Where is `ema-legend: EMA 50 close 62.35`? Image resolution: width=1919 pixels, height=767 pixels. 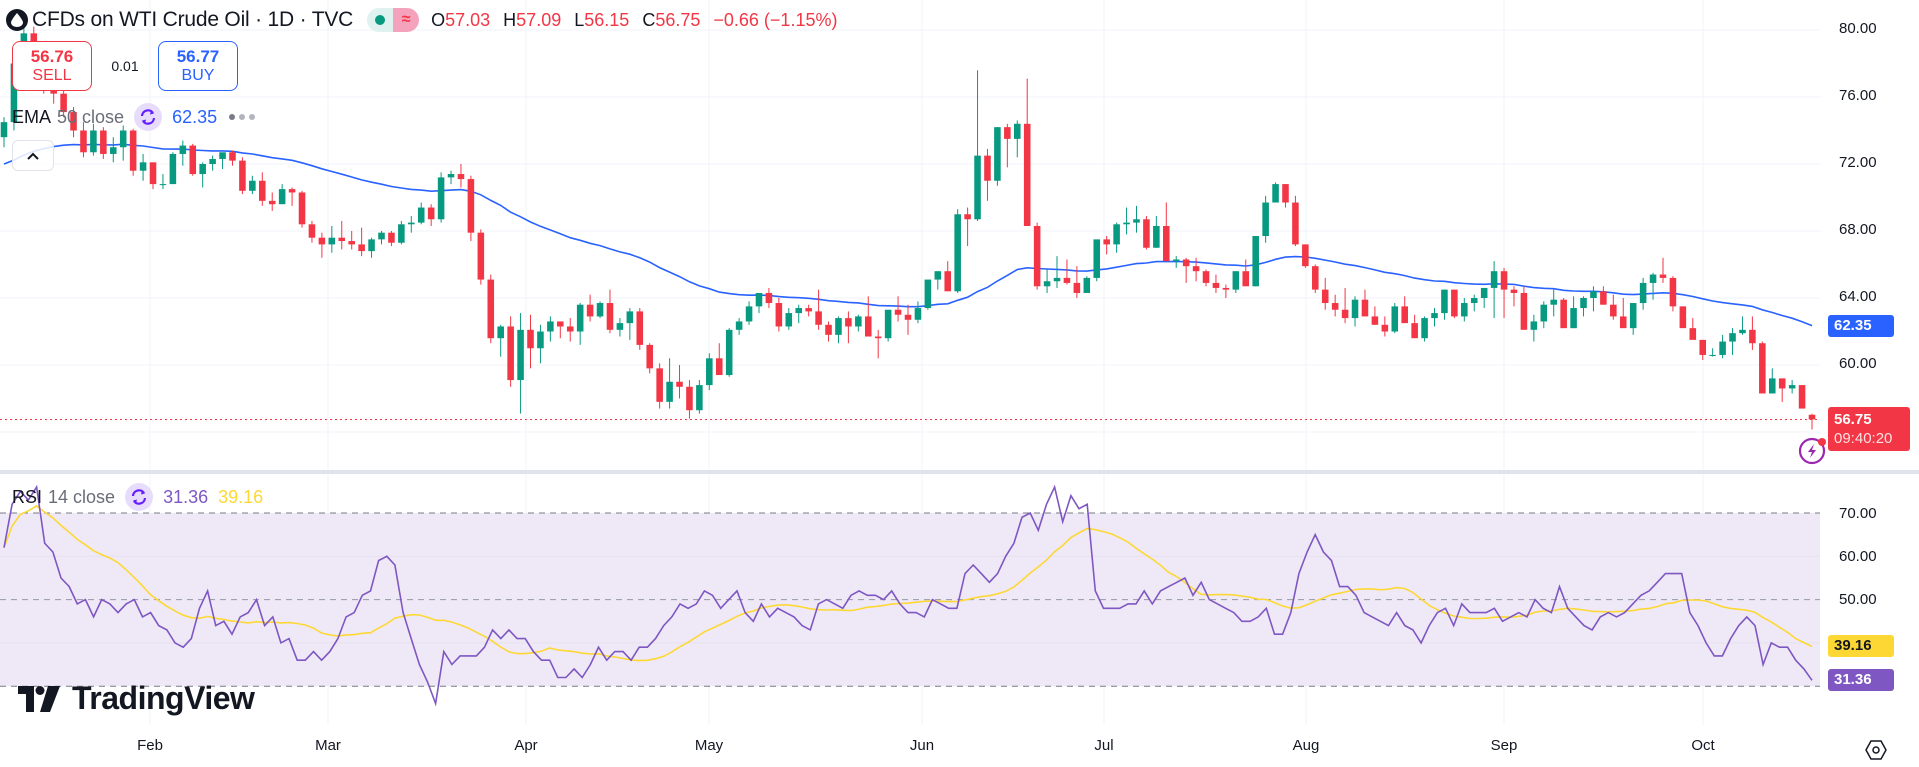 ema-legend: EMA 50 close 62.35 is located at coordinates (134, 117).